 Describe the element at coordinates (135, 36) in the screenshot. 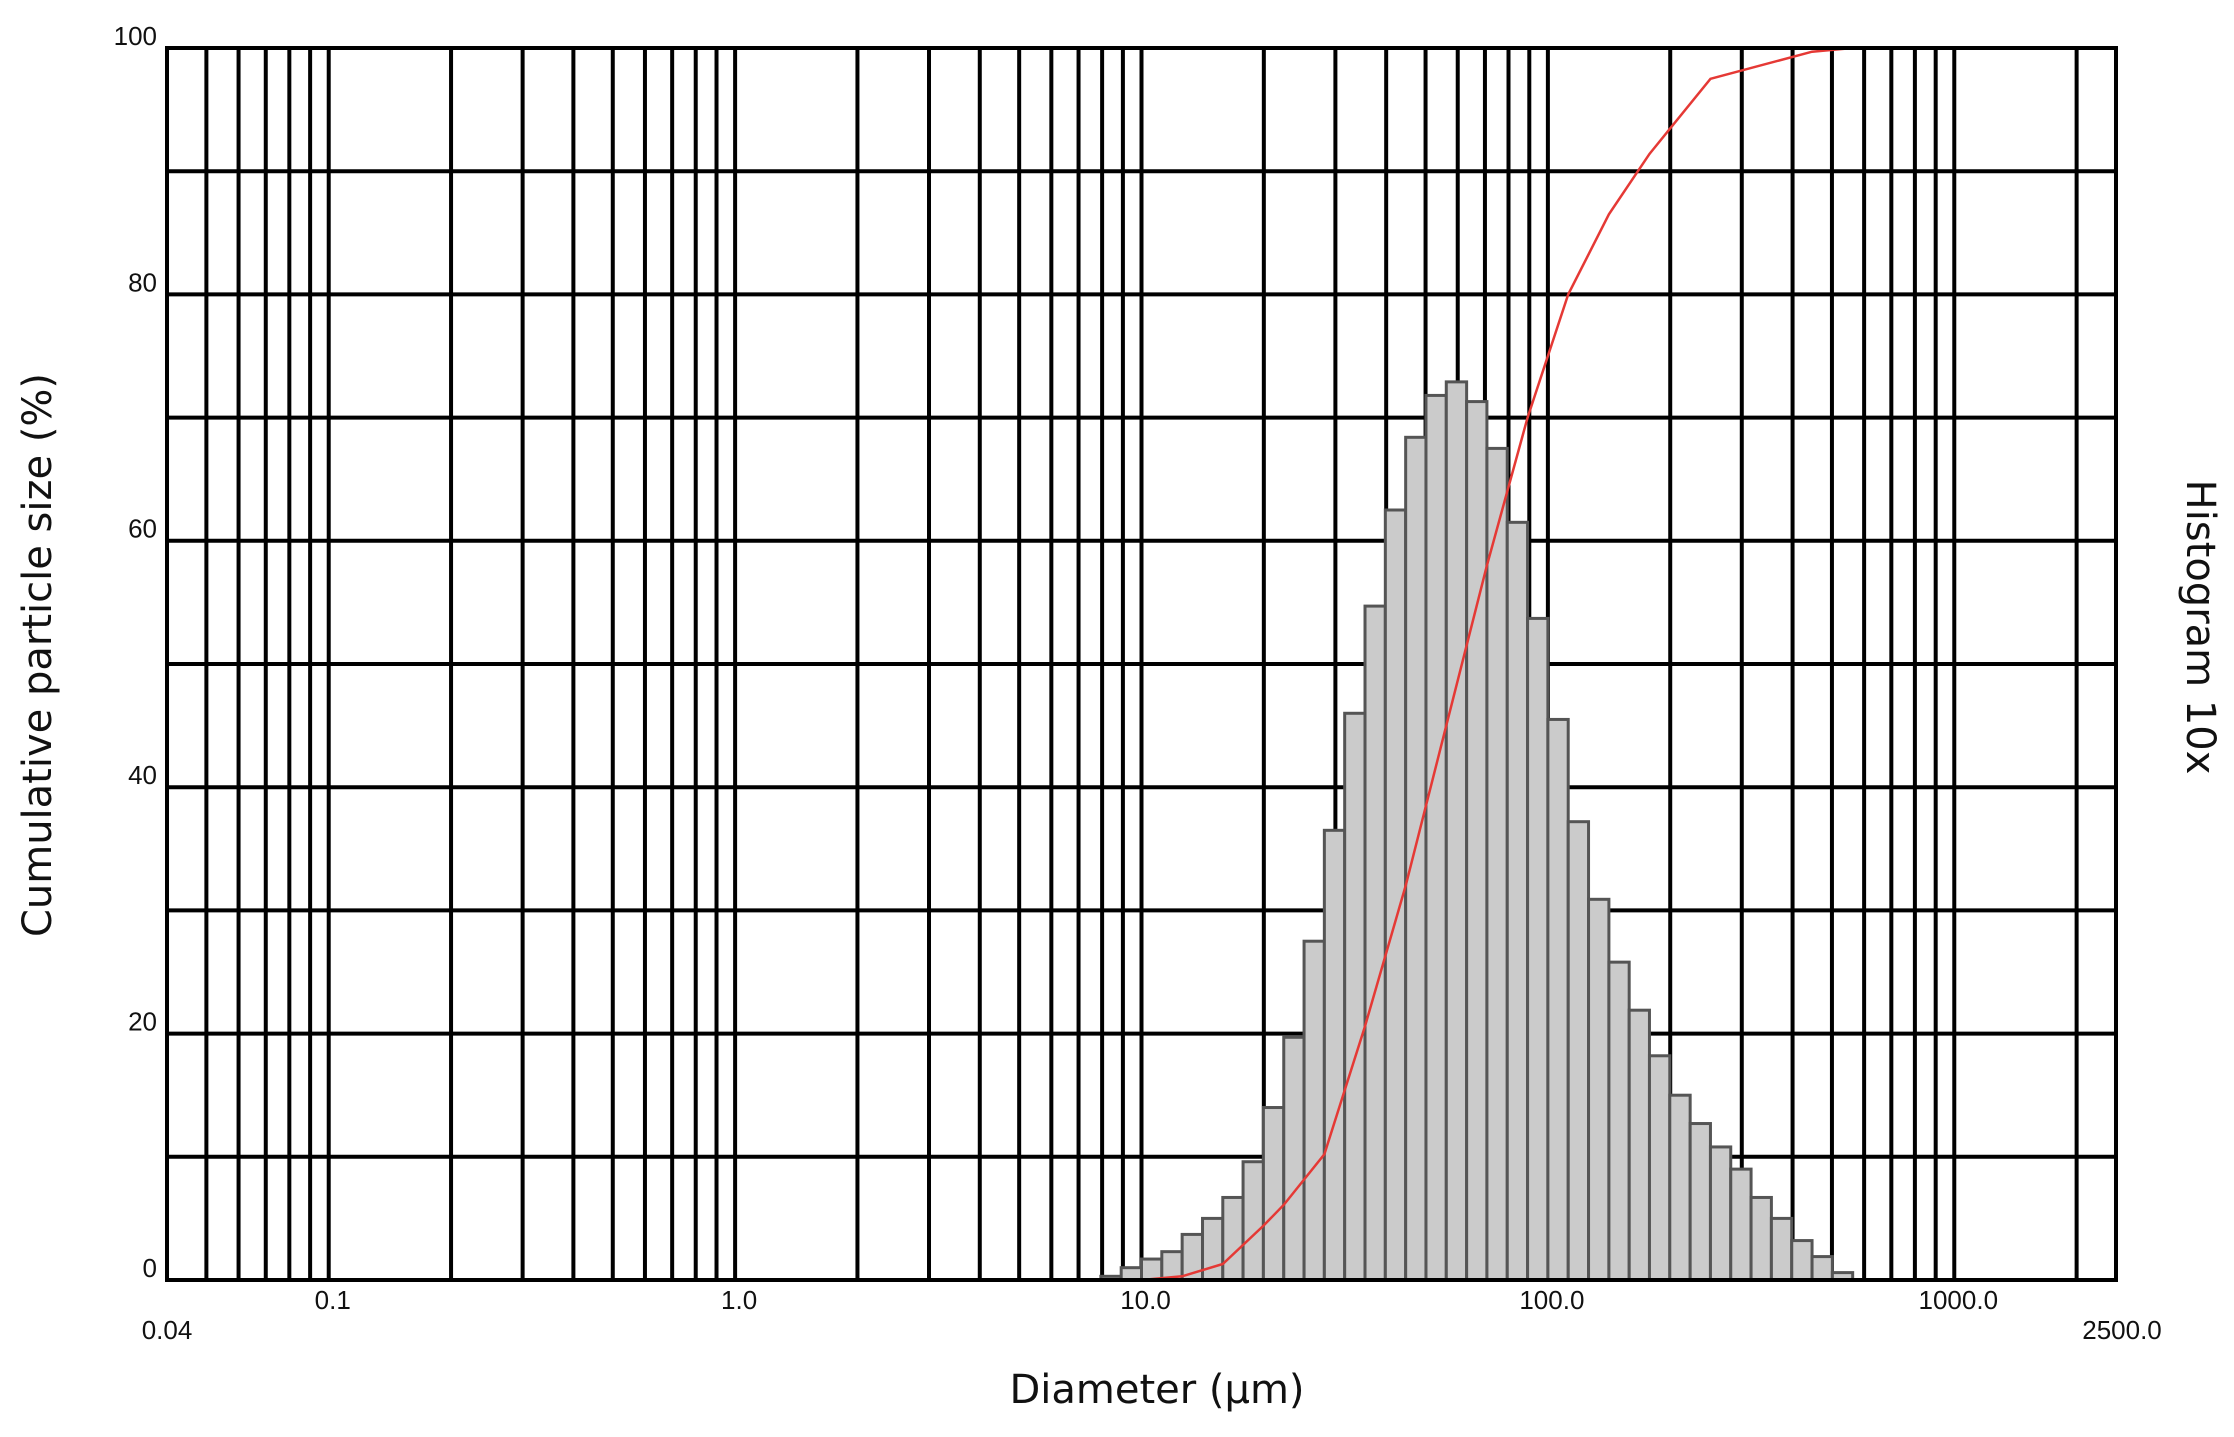

I see `y-tick-label: 100` at that location.